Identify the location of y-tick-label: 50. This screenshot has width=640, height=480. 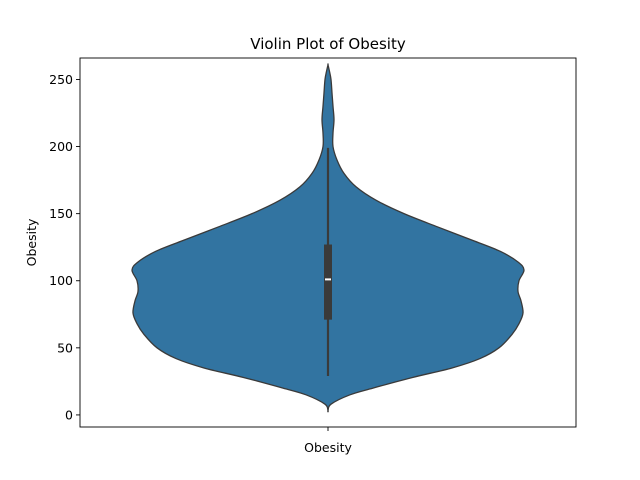
(65, 347).